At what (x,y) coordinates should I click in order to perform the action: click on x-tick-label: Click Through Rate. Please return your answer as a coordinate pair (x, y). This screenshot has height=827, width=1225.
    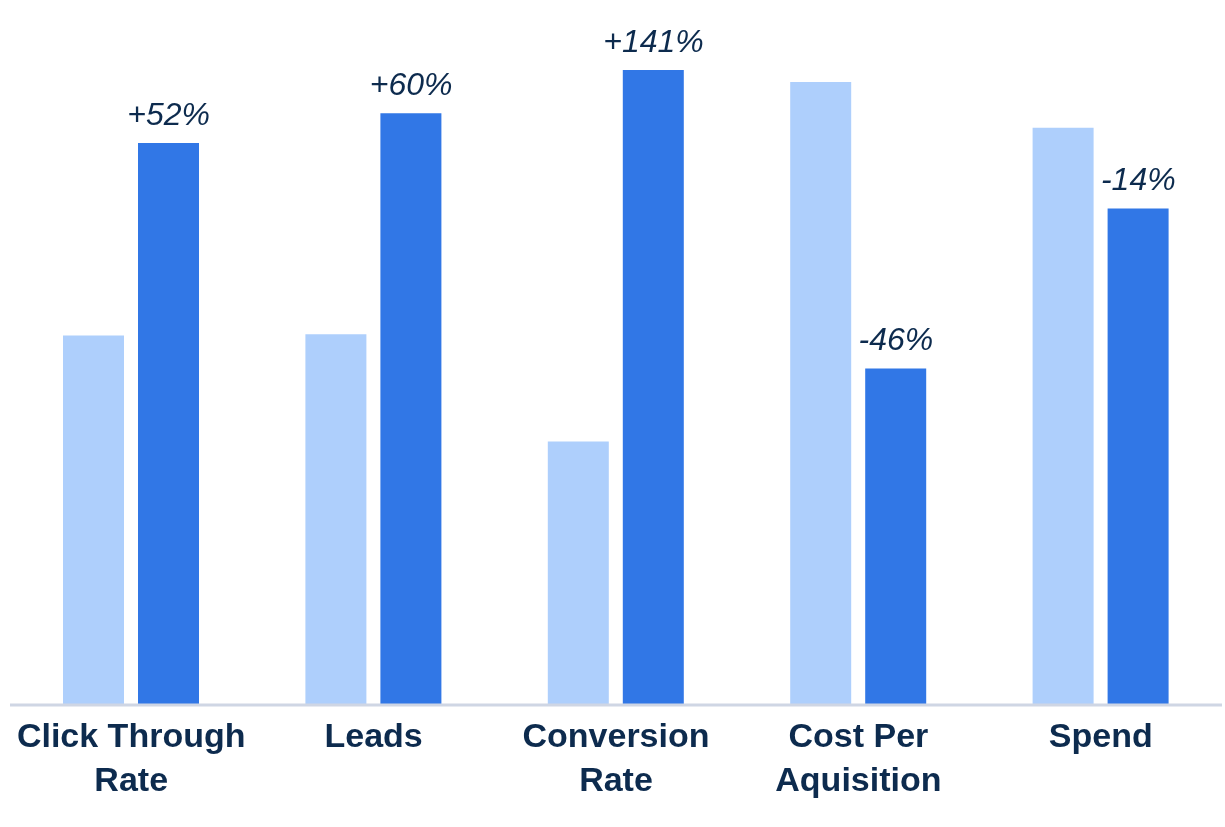
    Looking at the image, I should click on (131, 757).